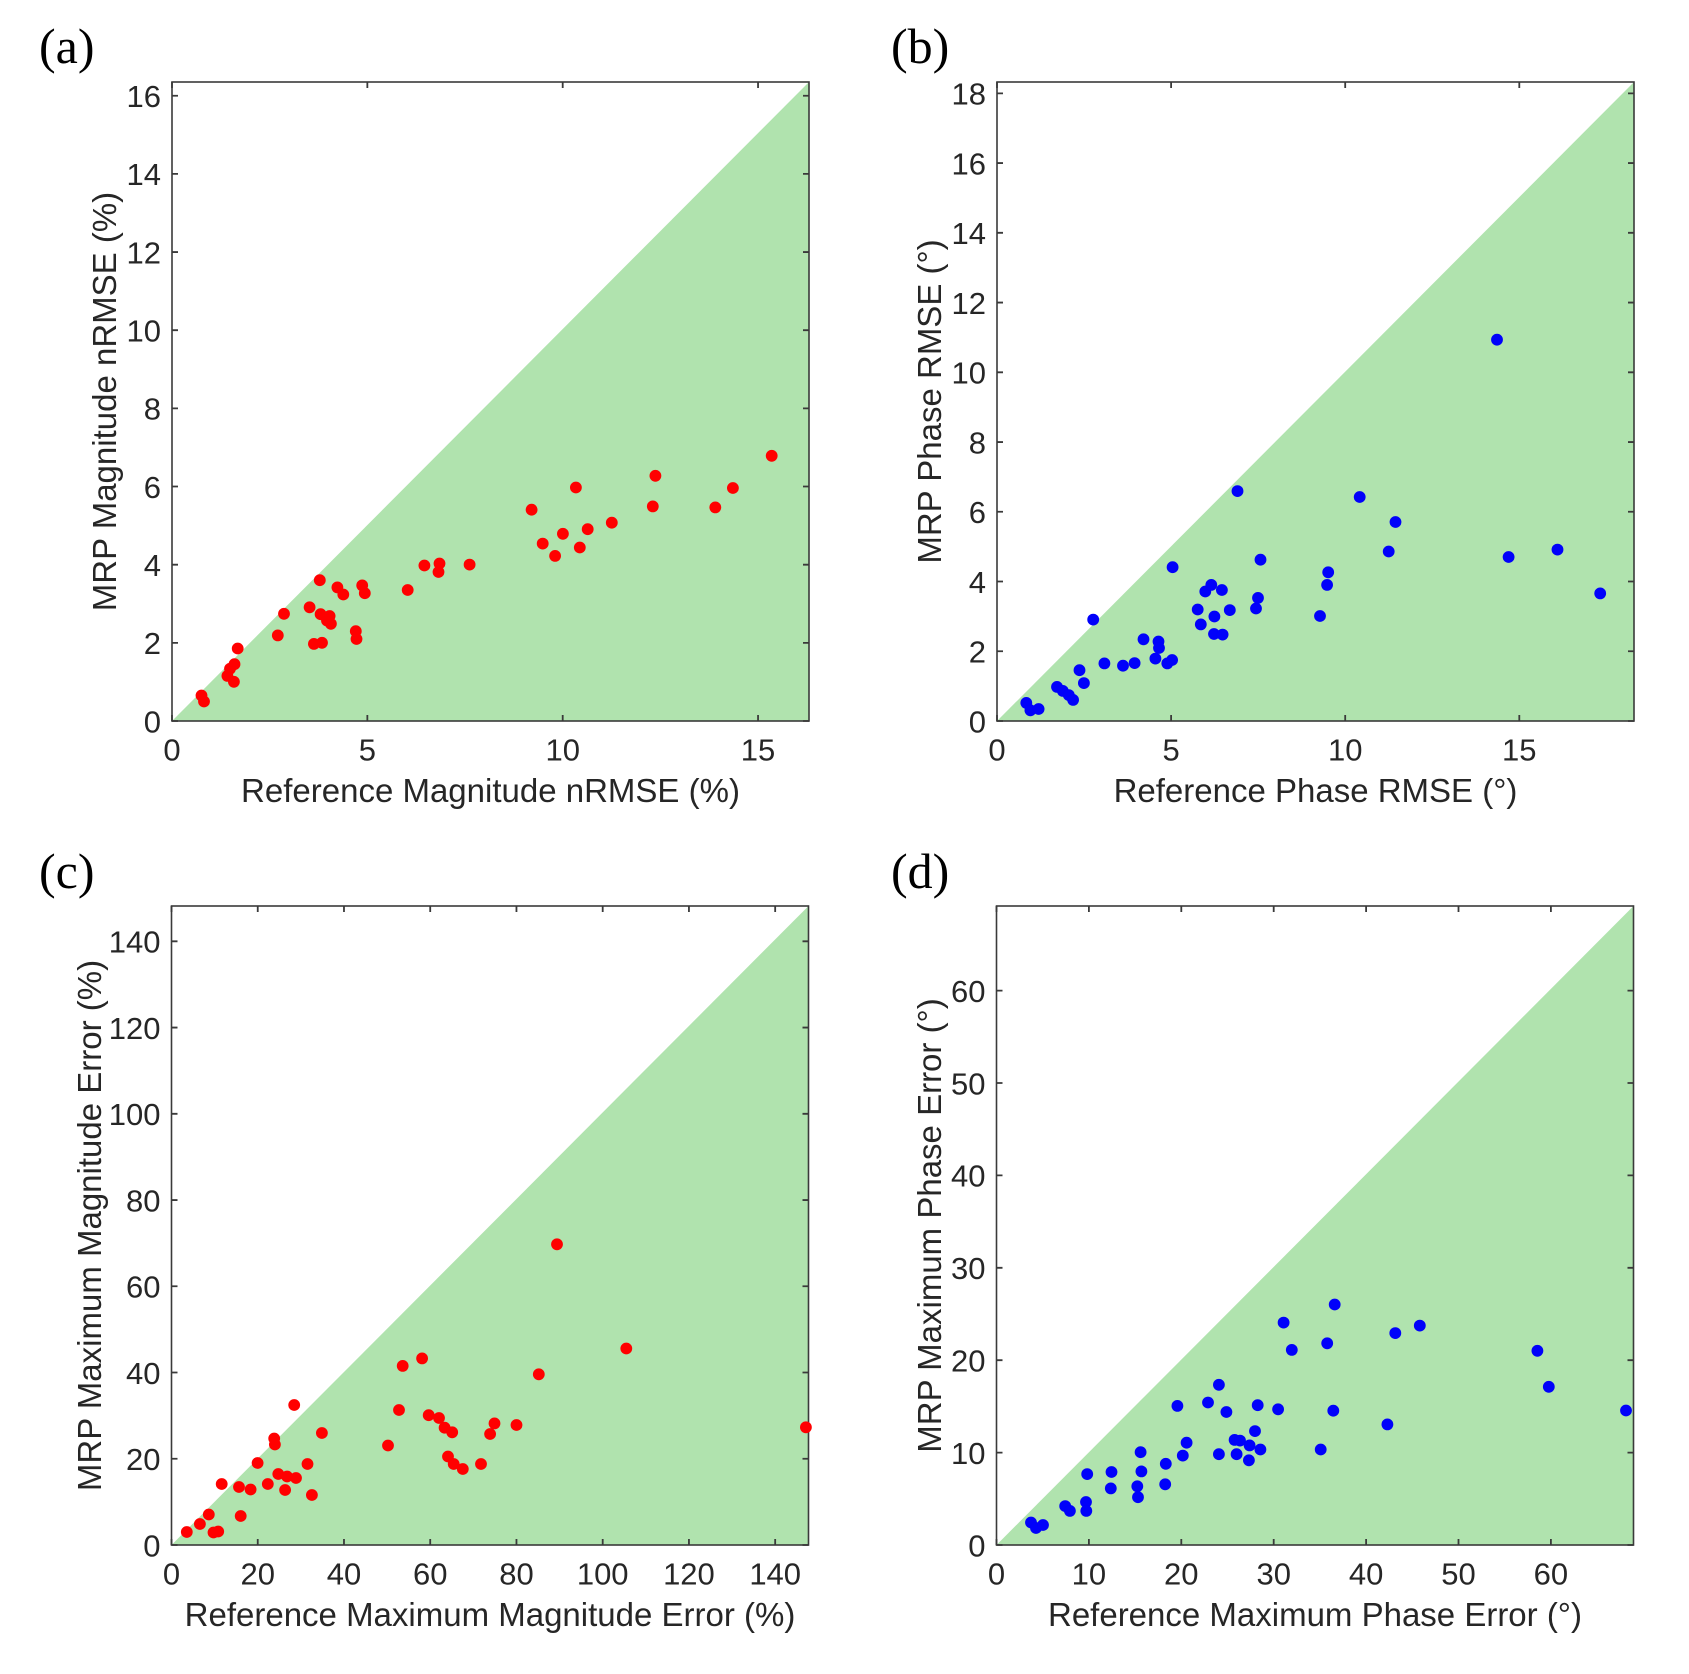  What do you see at coordinates (104, 401) in the screenshot?
I see `svg-text: MRP Magnitude nRMSE (%)` at bounding box center [104, 401].